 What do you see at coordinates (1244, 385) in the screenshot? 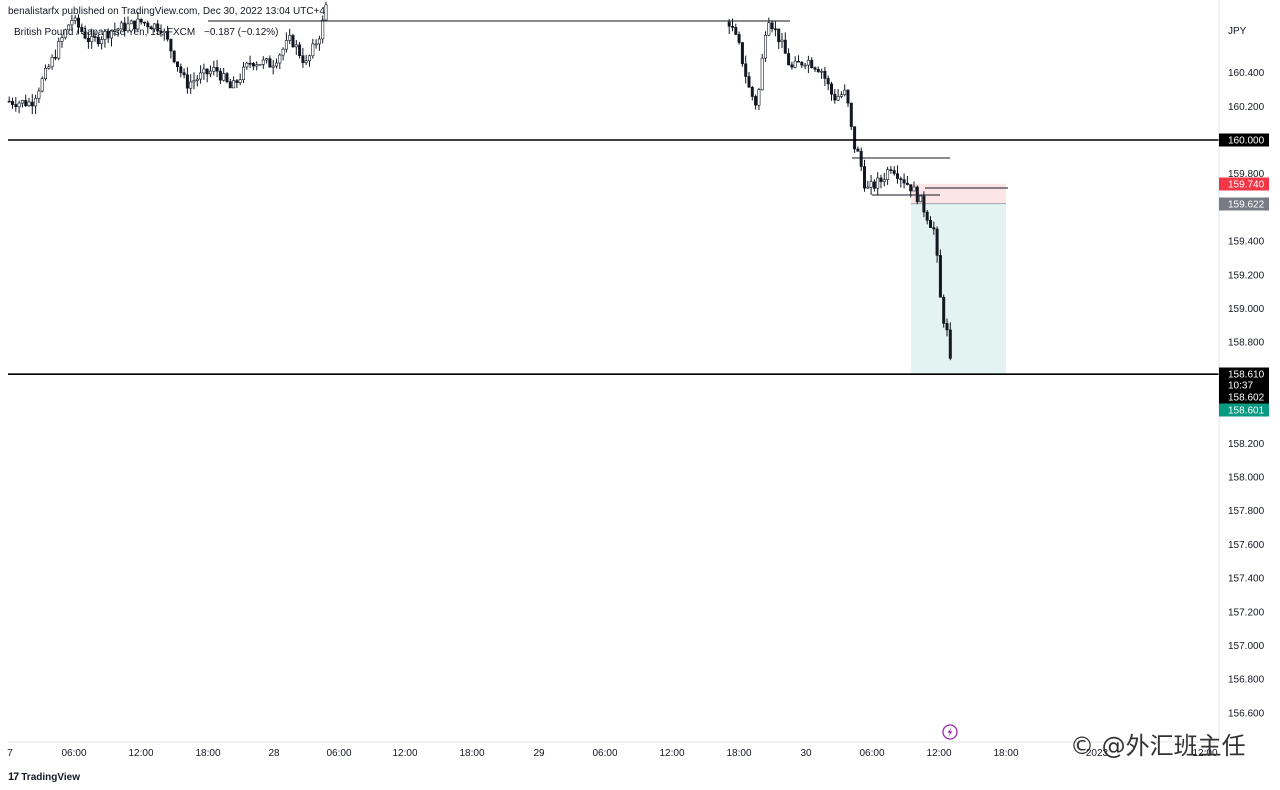
I see `price-tag-countdown` at bounding box center [1244, 385].